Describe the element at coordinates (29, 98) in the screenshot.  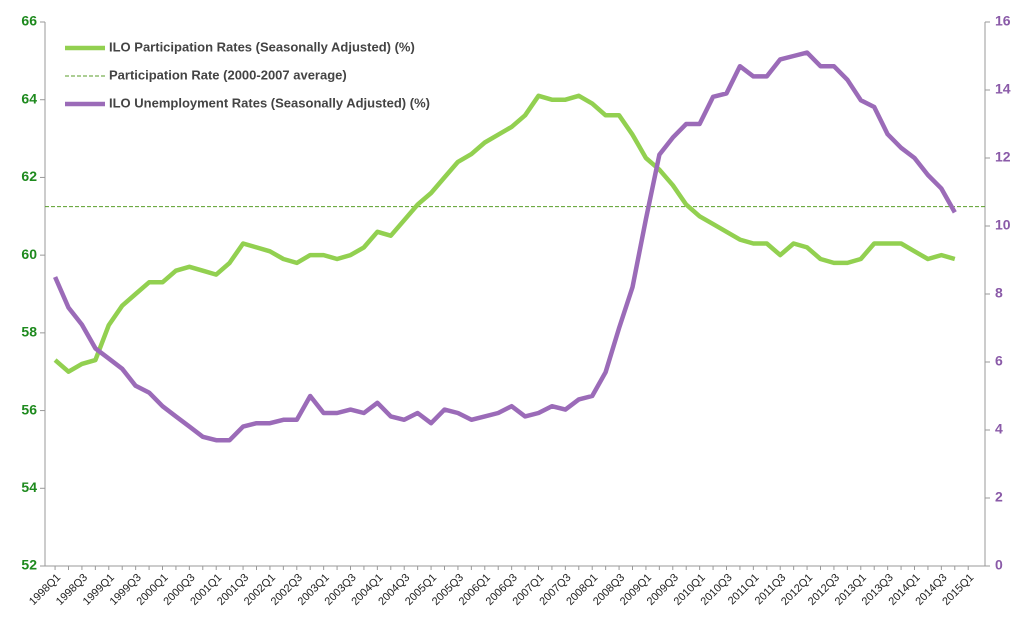
I see `y-tick-label: 64` at that location.